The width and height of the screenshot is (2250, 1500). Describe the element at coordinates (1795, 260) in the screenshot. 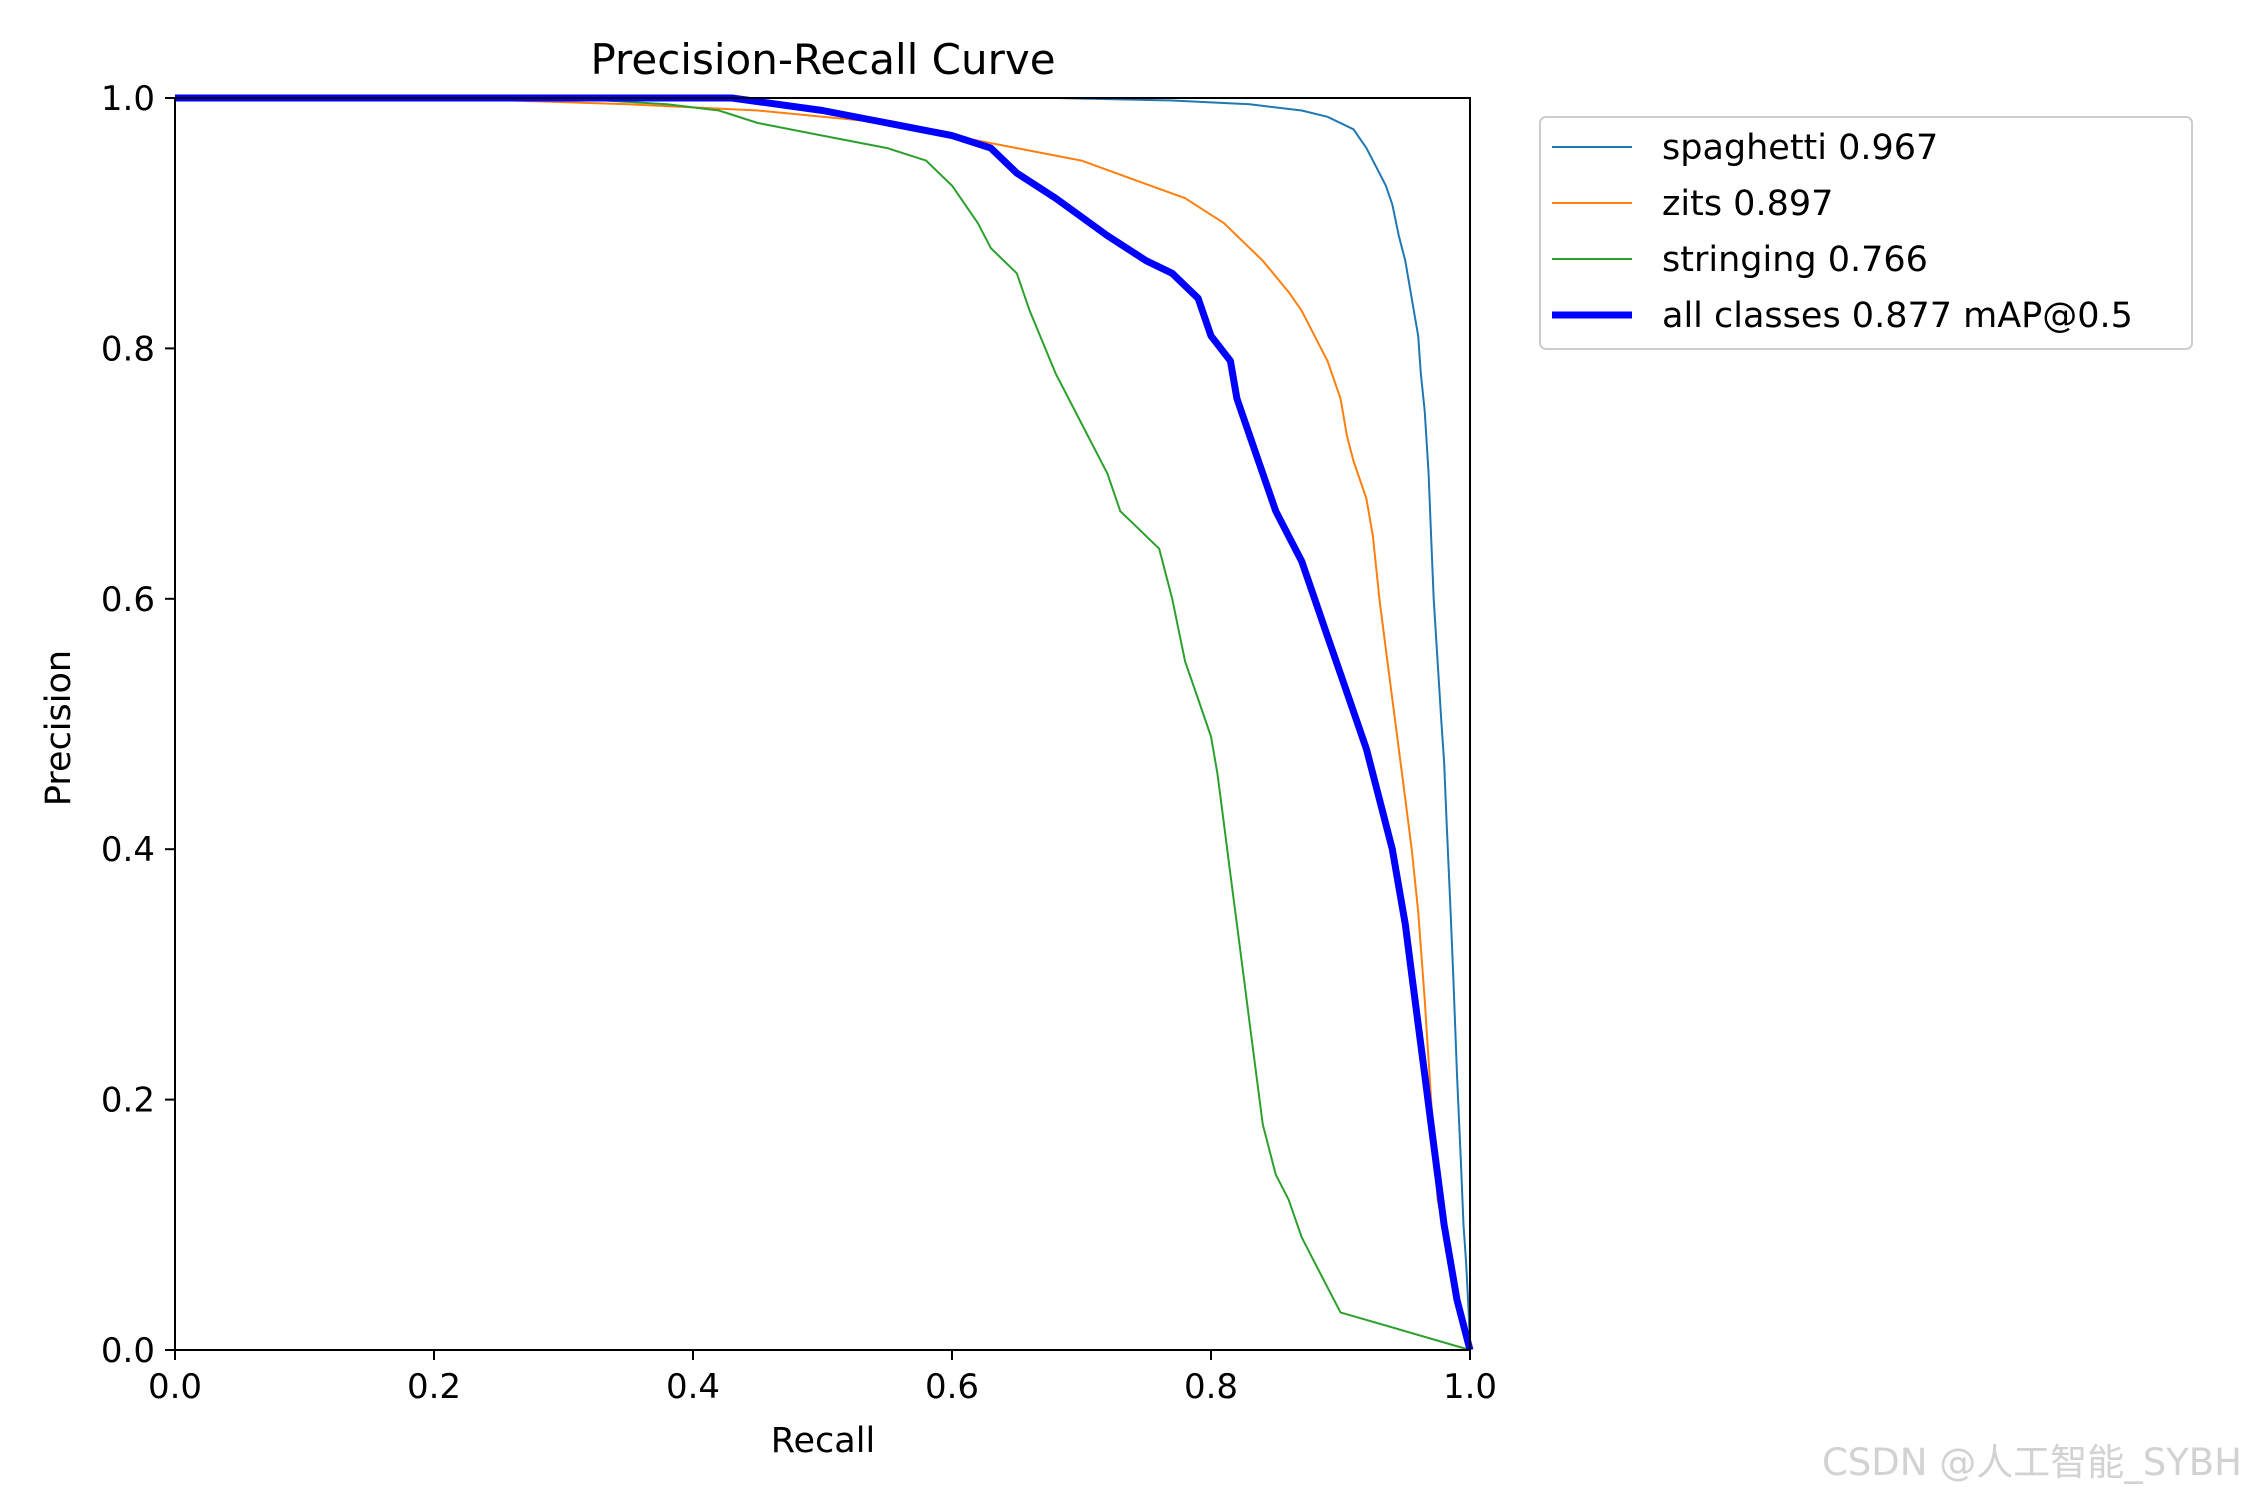

I see `legend-label-2: stringing 0.766` at that location.